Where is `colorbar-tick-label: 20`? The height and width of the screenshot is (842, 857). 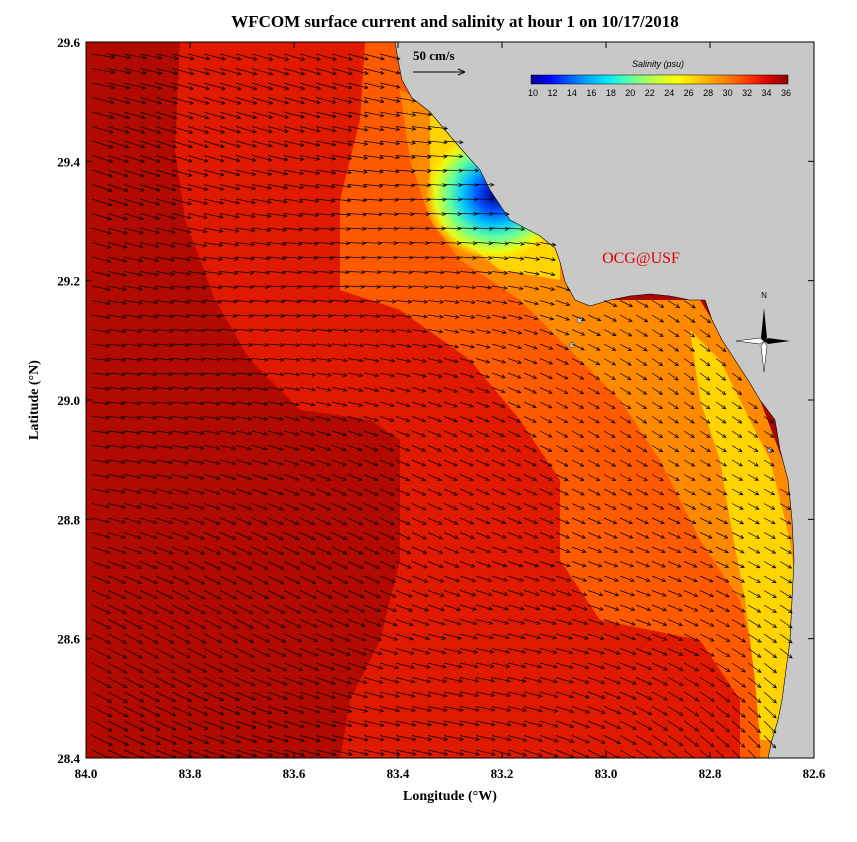
colorbar-tick-label: 20 is located at coordinates (630, 93).